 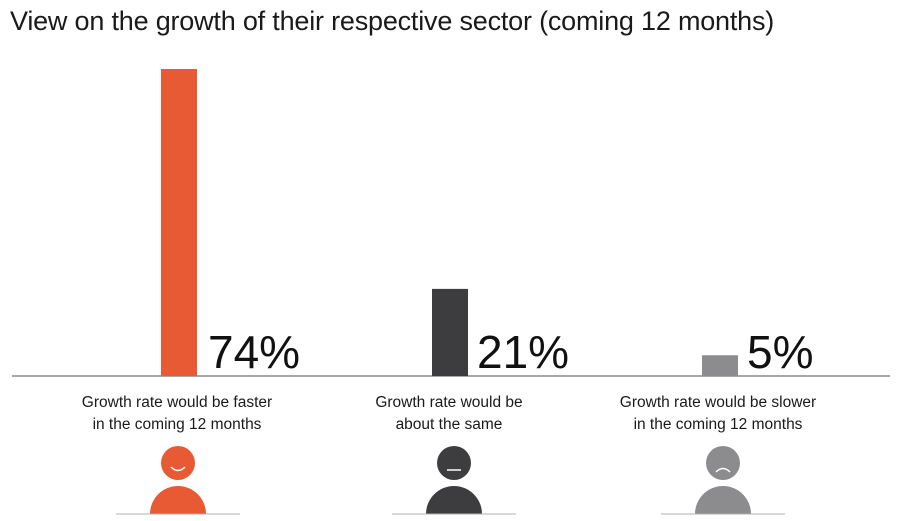 What do you see at coordinates (449, 424) in the screenshot?
I see `category-label-2-line-2: about the same` at bounding box center [449, 424].